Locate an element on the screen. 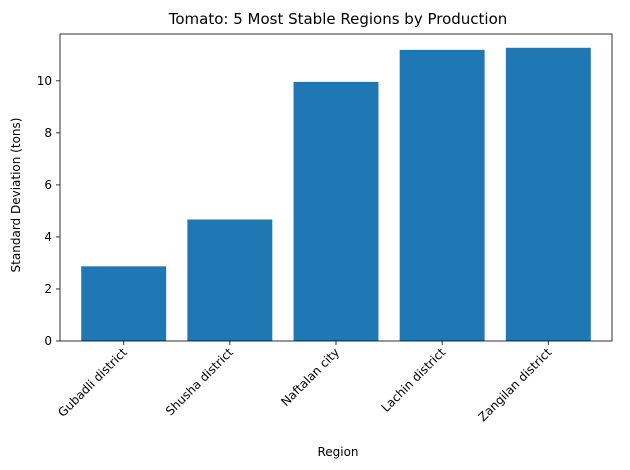 The height and width of the screenshot is (470, 630). x-axis-label: Region is located at coordinates (337, 452).